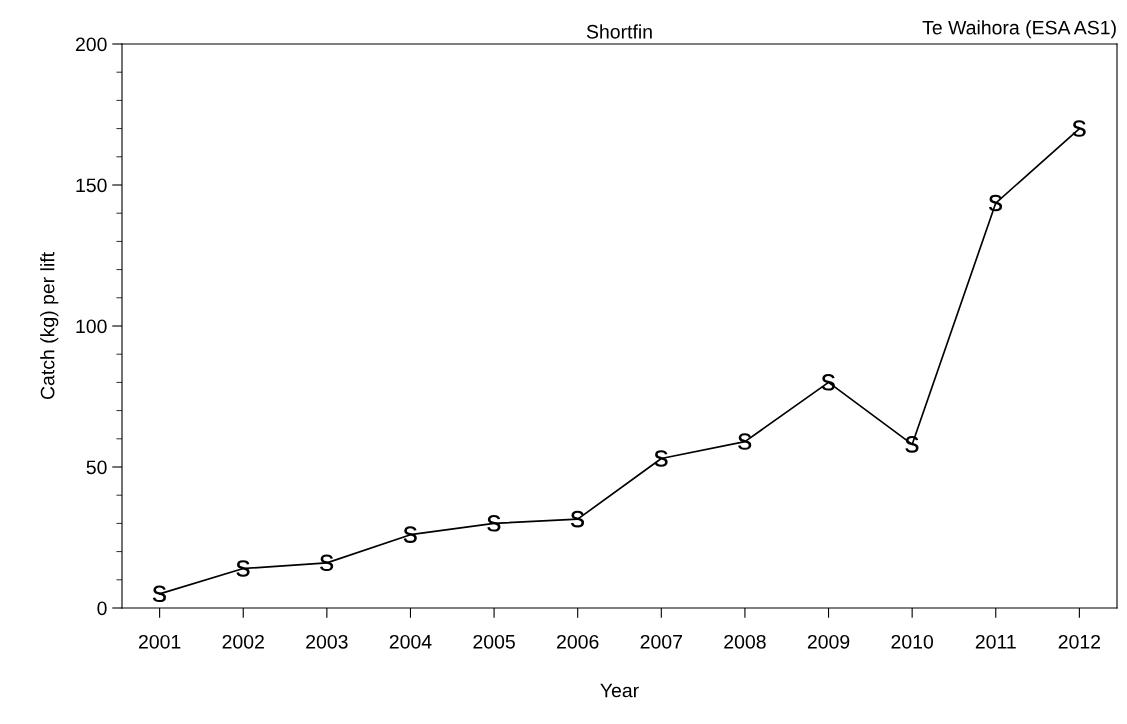  I want to click on x-tick-label: 2004, so click(410, 641).